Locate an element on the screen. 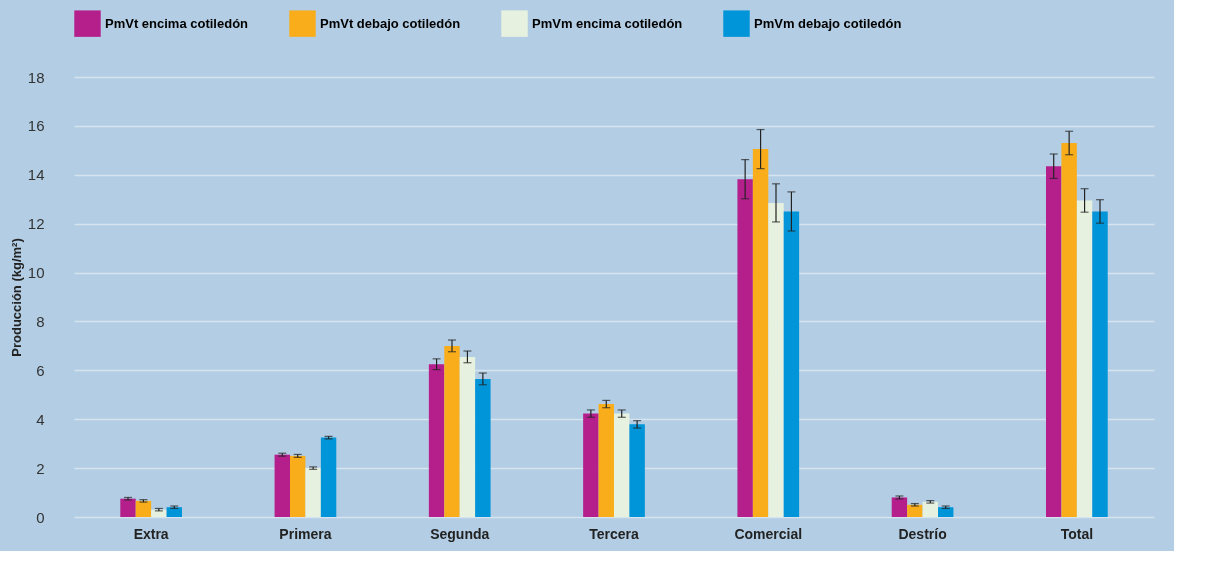 This screenshot has width=1206, height=567. x-tick-label: Extra is located at coordinates (151, 533).